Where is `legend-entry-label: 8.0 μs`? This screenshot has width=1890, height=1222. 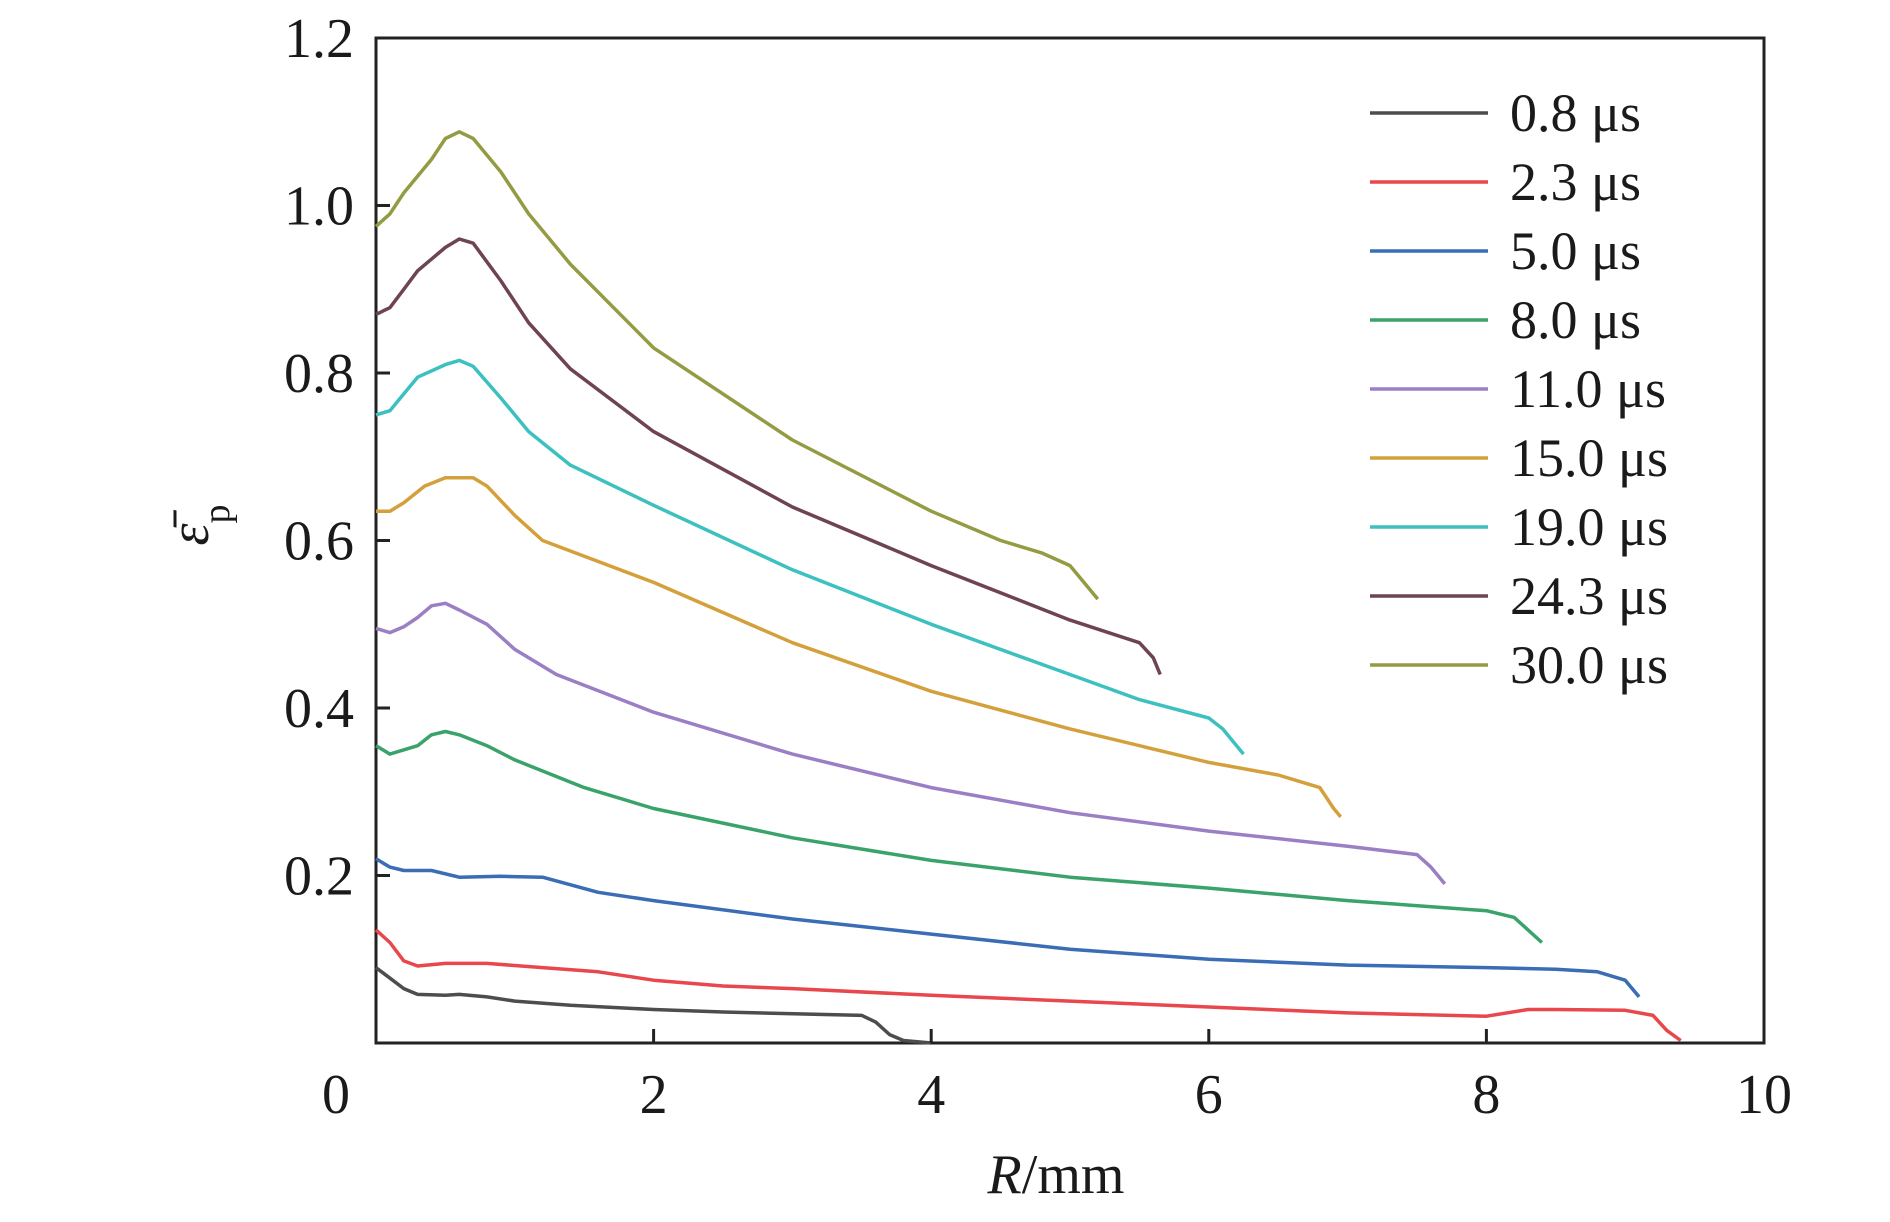
legend-entry-label: 8.0 μs is located at coordinates (1575, 320).